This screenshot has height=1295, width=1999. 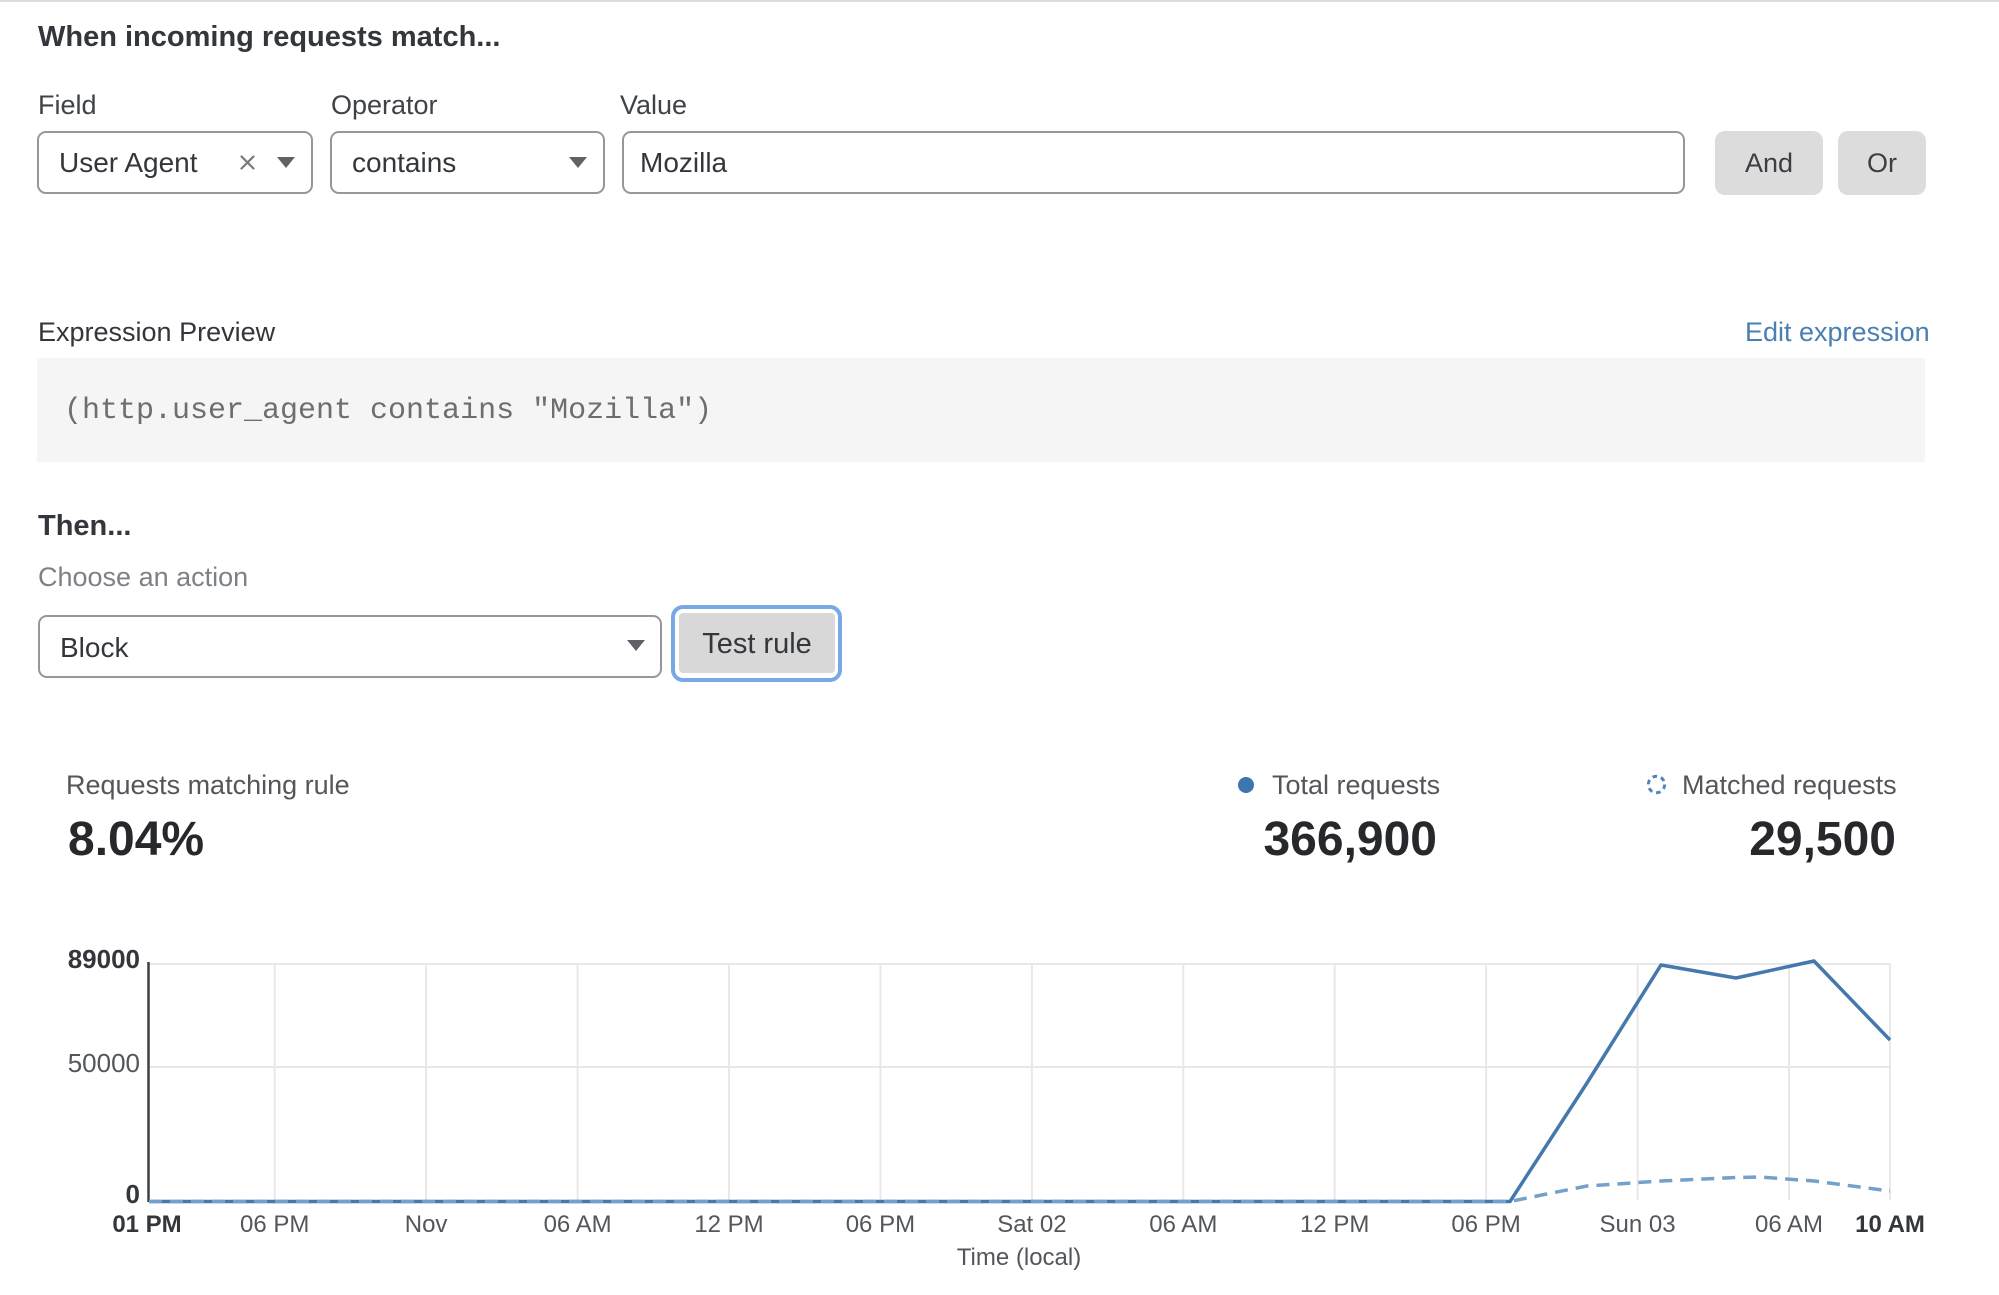 I want to click on svg-text: 89000, so click(x=104, y=959).